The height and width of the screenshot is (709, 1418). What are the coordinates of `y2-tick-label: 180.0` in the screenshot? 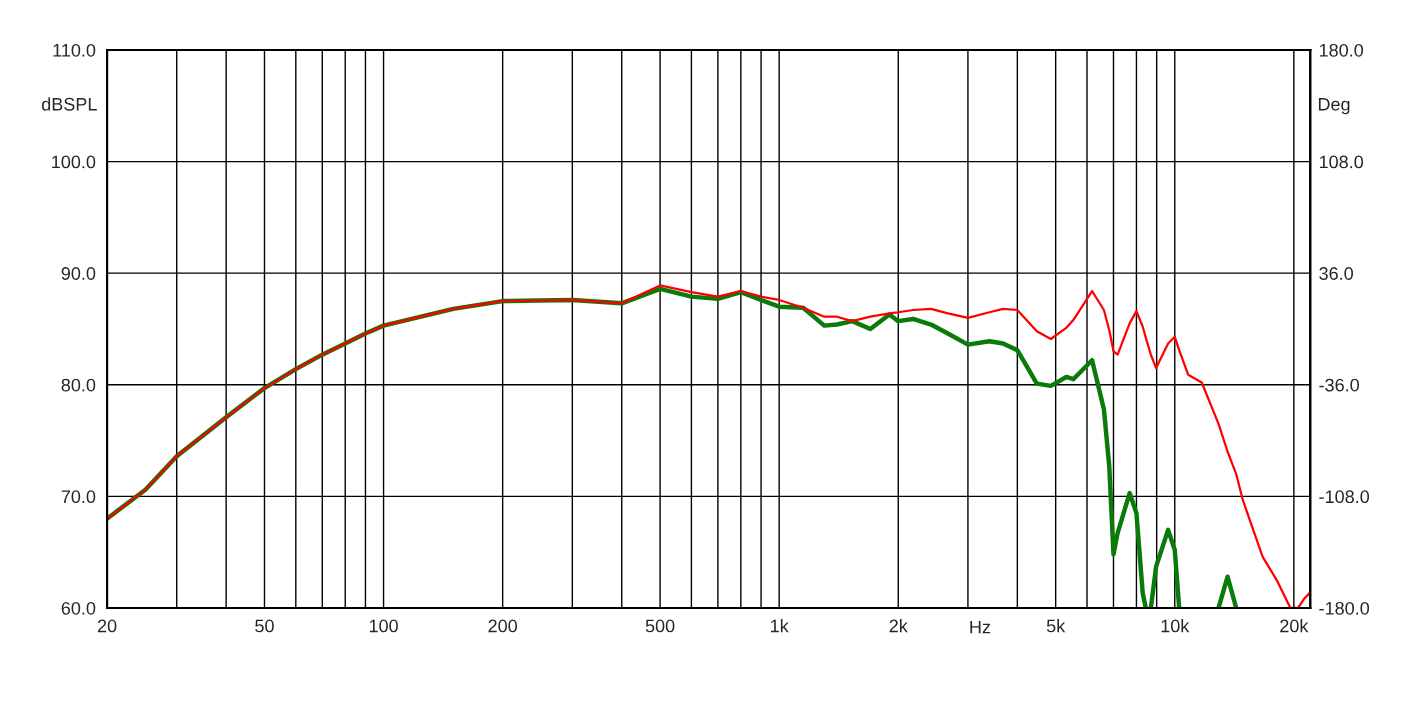 It's located at (1341, 50).